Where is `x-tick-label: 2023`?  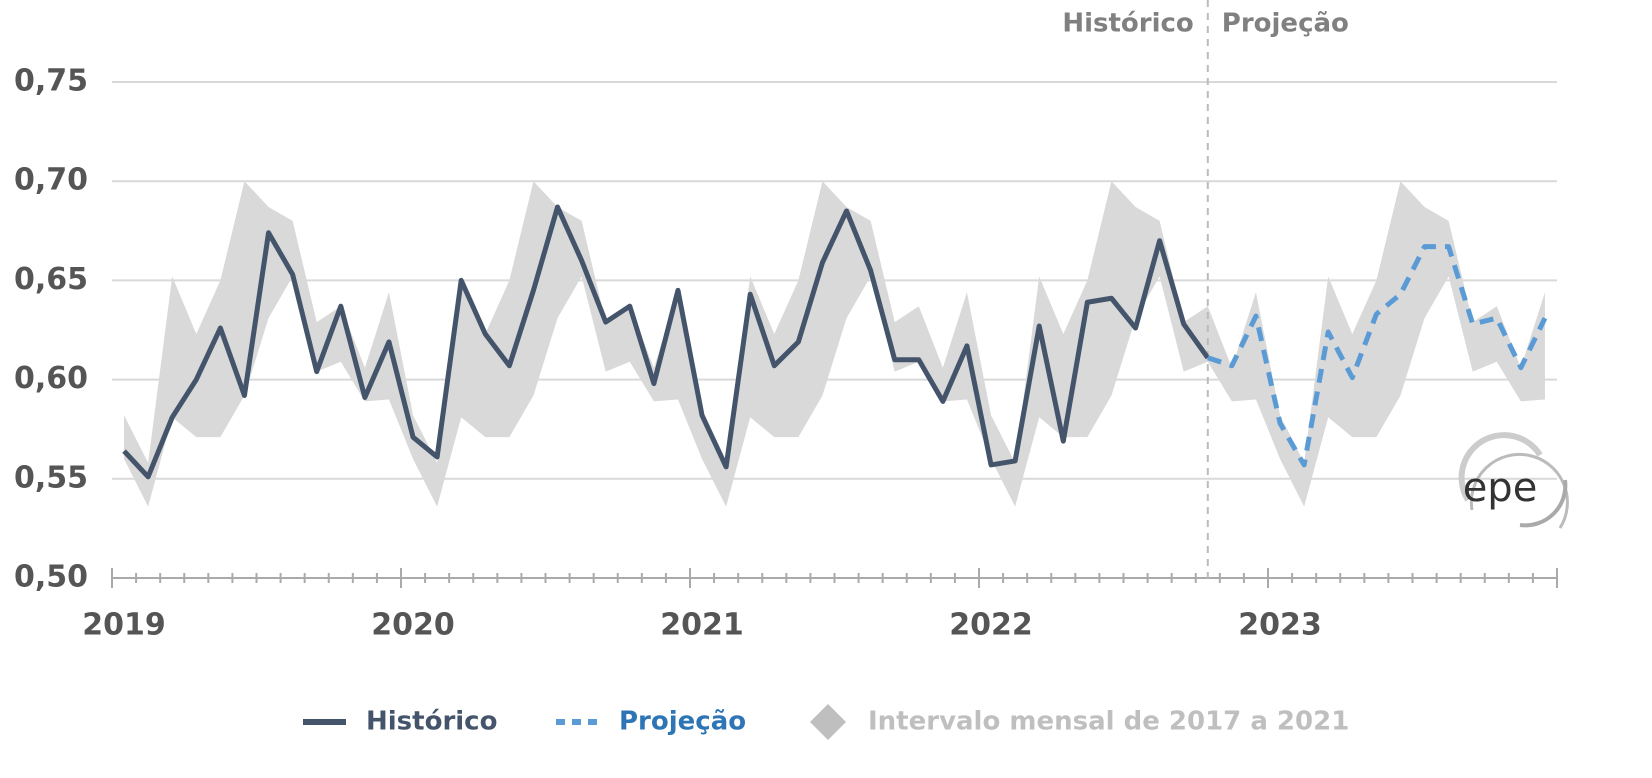
x-tick-label: 2023 is located at coordinates (1280, 625).